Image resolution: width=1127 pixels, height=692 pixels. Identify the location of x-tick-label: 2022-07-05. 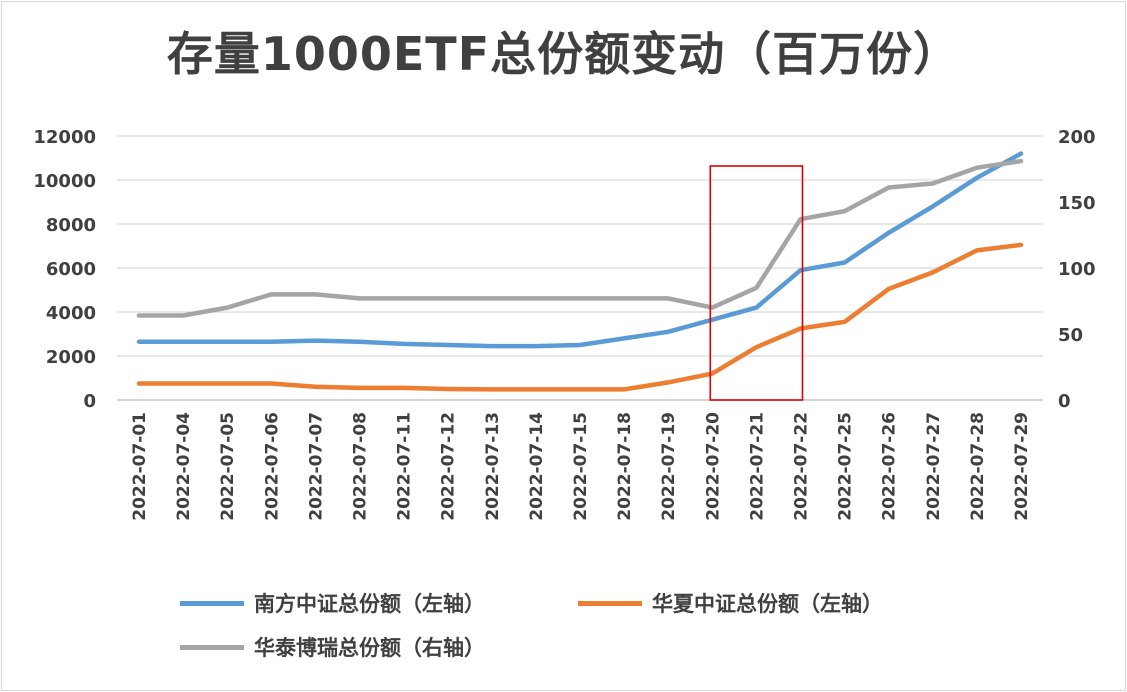
(228, 466).